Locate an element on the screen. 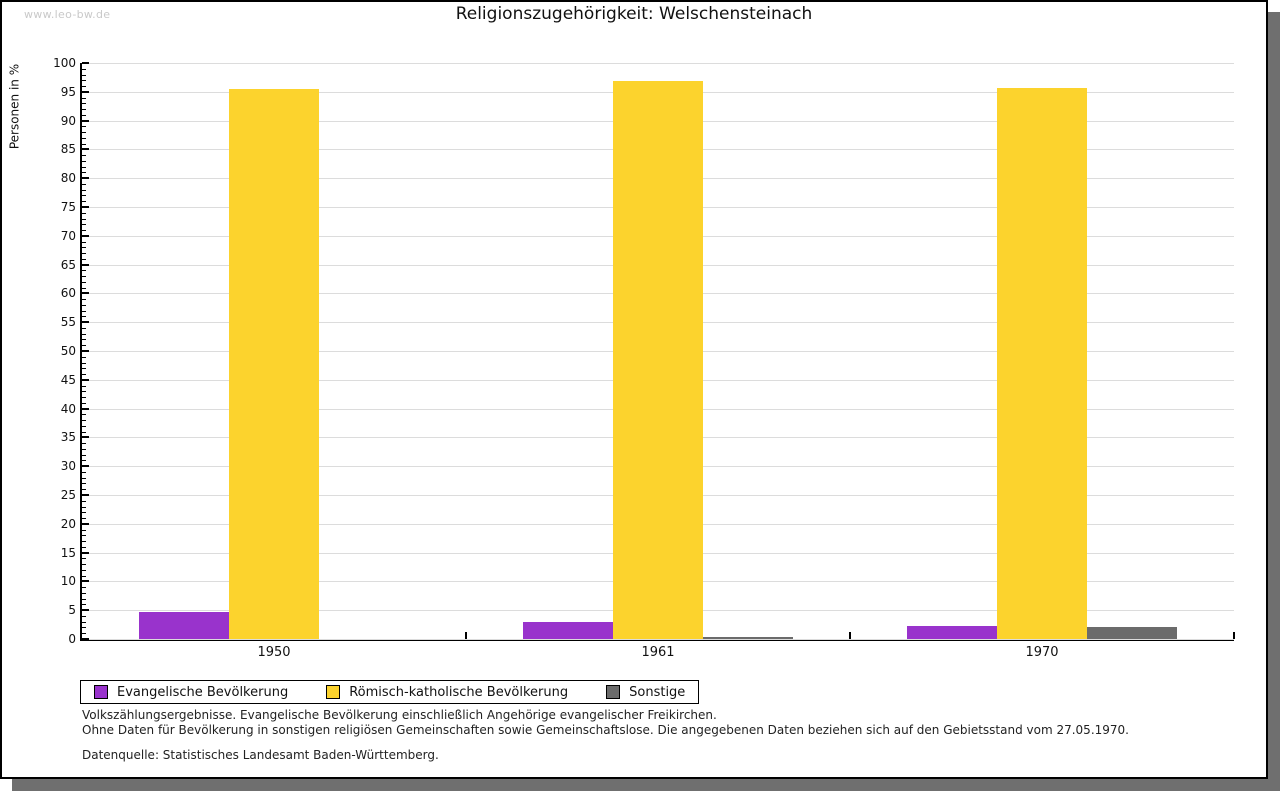 The width and height of the screenshot is (1280, 791). chart-title: Religionszugehörigkeit: Welschensteinach is located at coordinates (634, 14).